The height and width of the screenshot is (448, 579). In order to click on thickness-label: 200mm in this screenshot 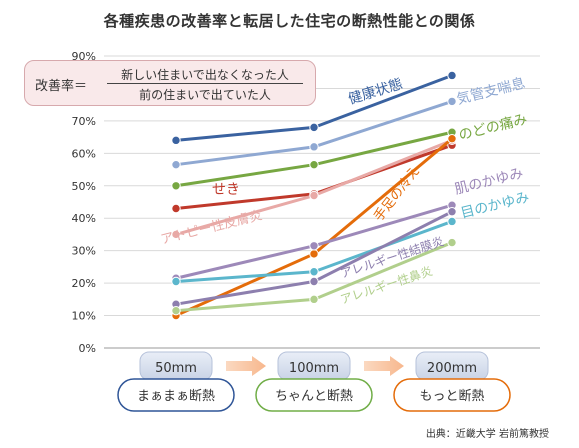, I will do `click(452, 368)`.